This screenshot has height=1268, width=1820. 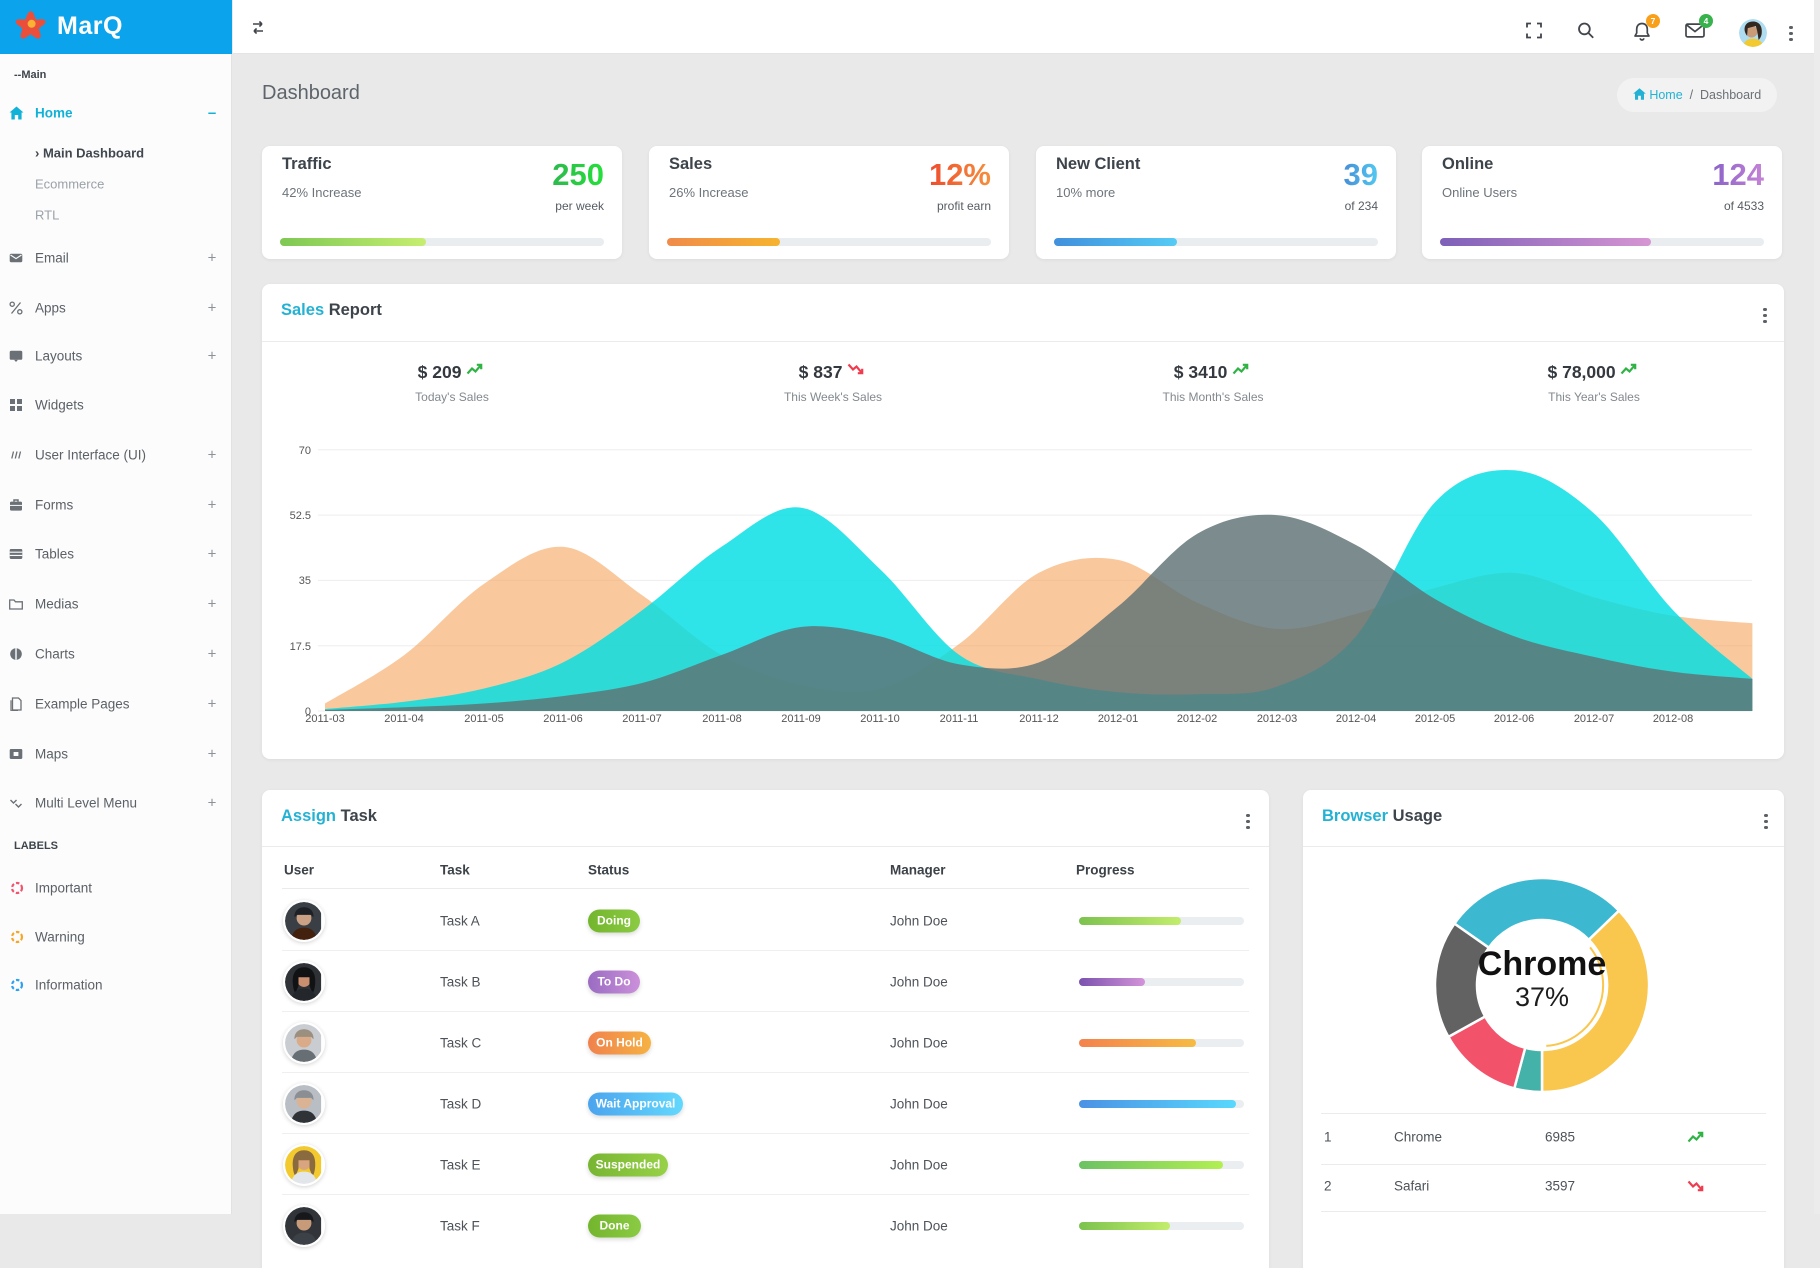 What do you see at coordinates (1435, 719) in the screenshot?
I see `svg-text: 2012-05` at bounding box center [1435, 719].